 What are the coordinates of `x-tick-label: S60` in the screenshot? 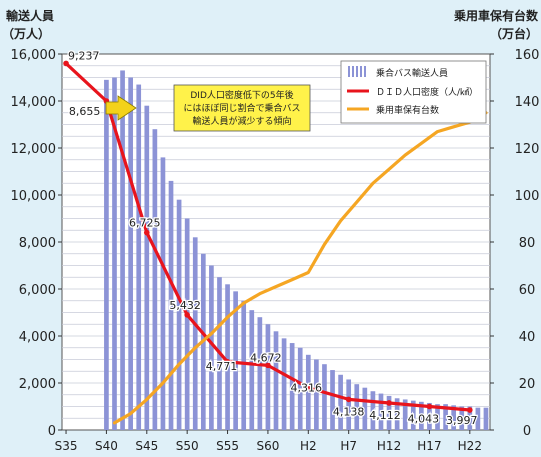 It's located at (267, 446).